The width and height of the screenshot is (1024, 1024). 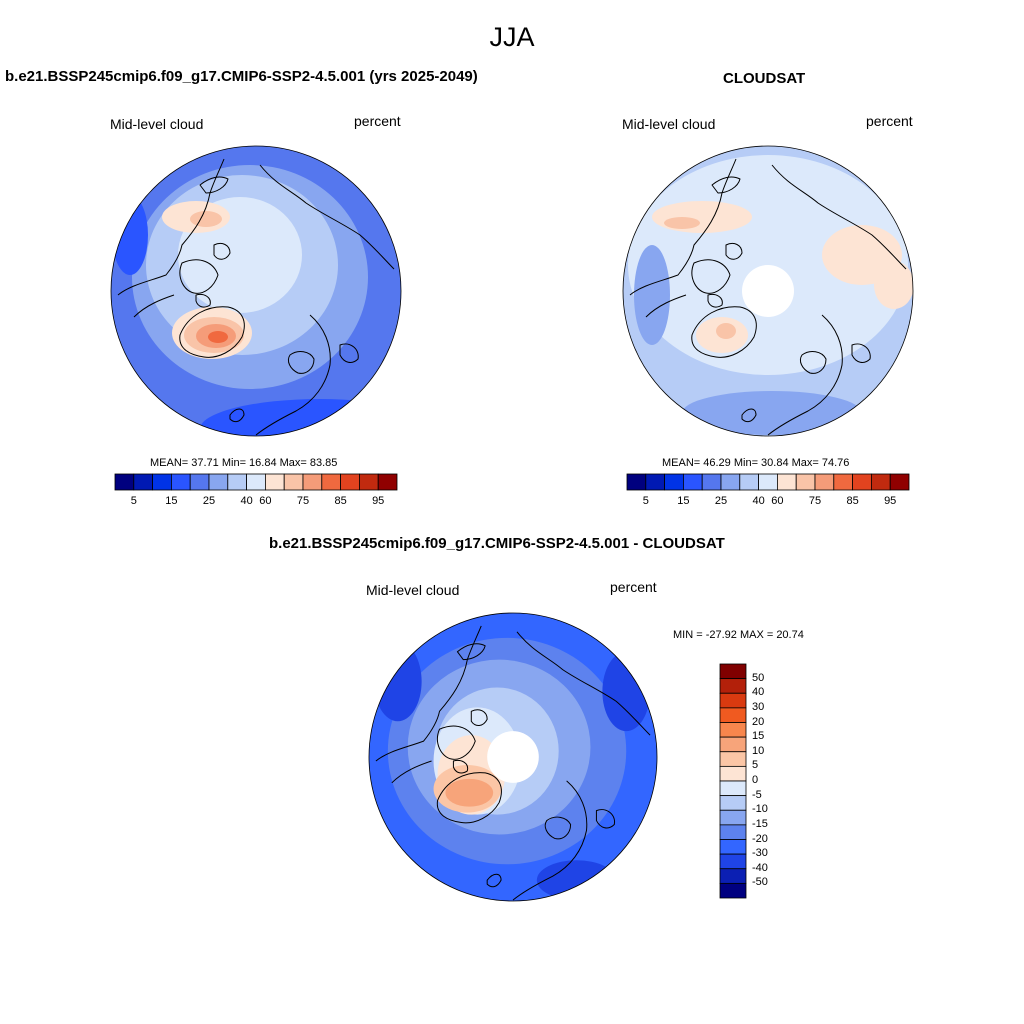 I want to click on panel-diff-stats: MIN = -27.92 MAX = 20.74, so click(x=738, y=635).